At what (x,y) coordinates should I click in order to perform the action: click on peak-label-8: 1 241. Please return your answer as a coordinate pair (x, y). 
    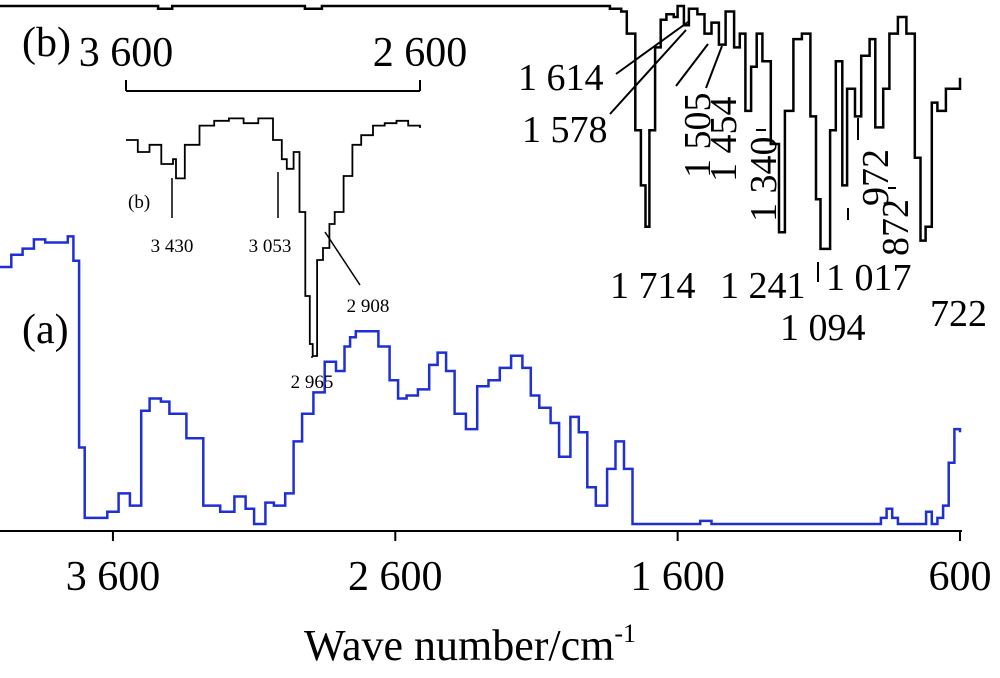
    Looking at the image, I should click on (763, 286).